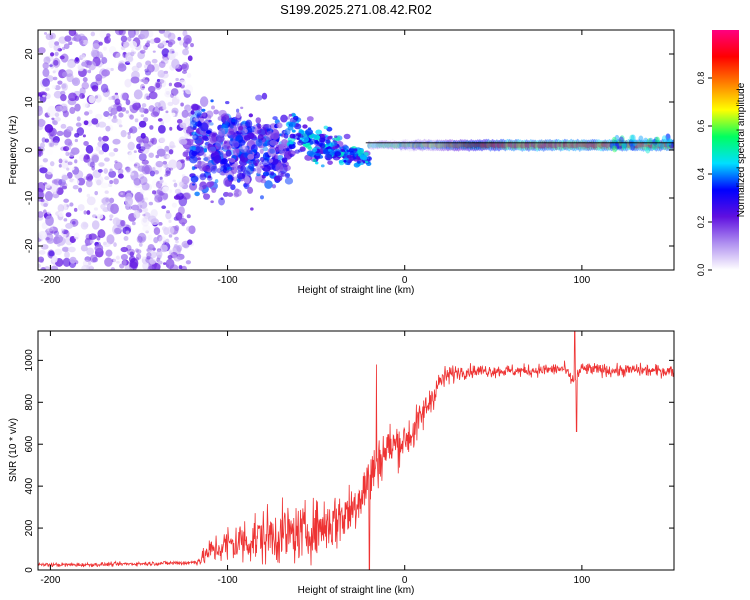  I want to click on x-tick-label: 0, so click(405, 280).